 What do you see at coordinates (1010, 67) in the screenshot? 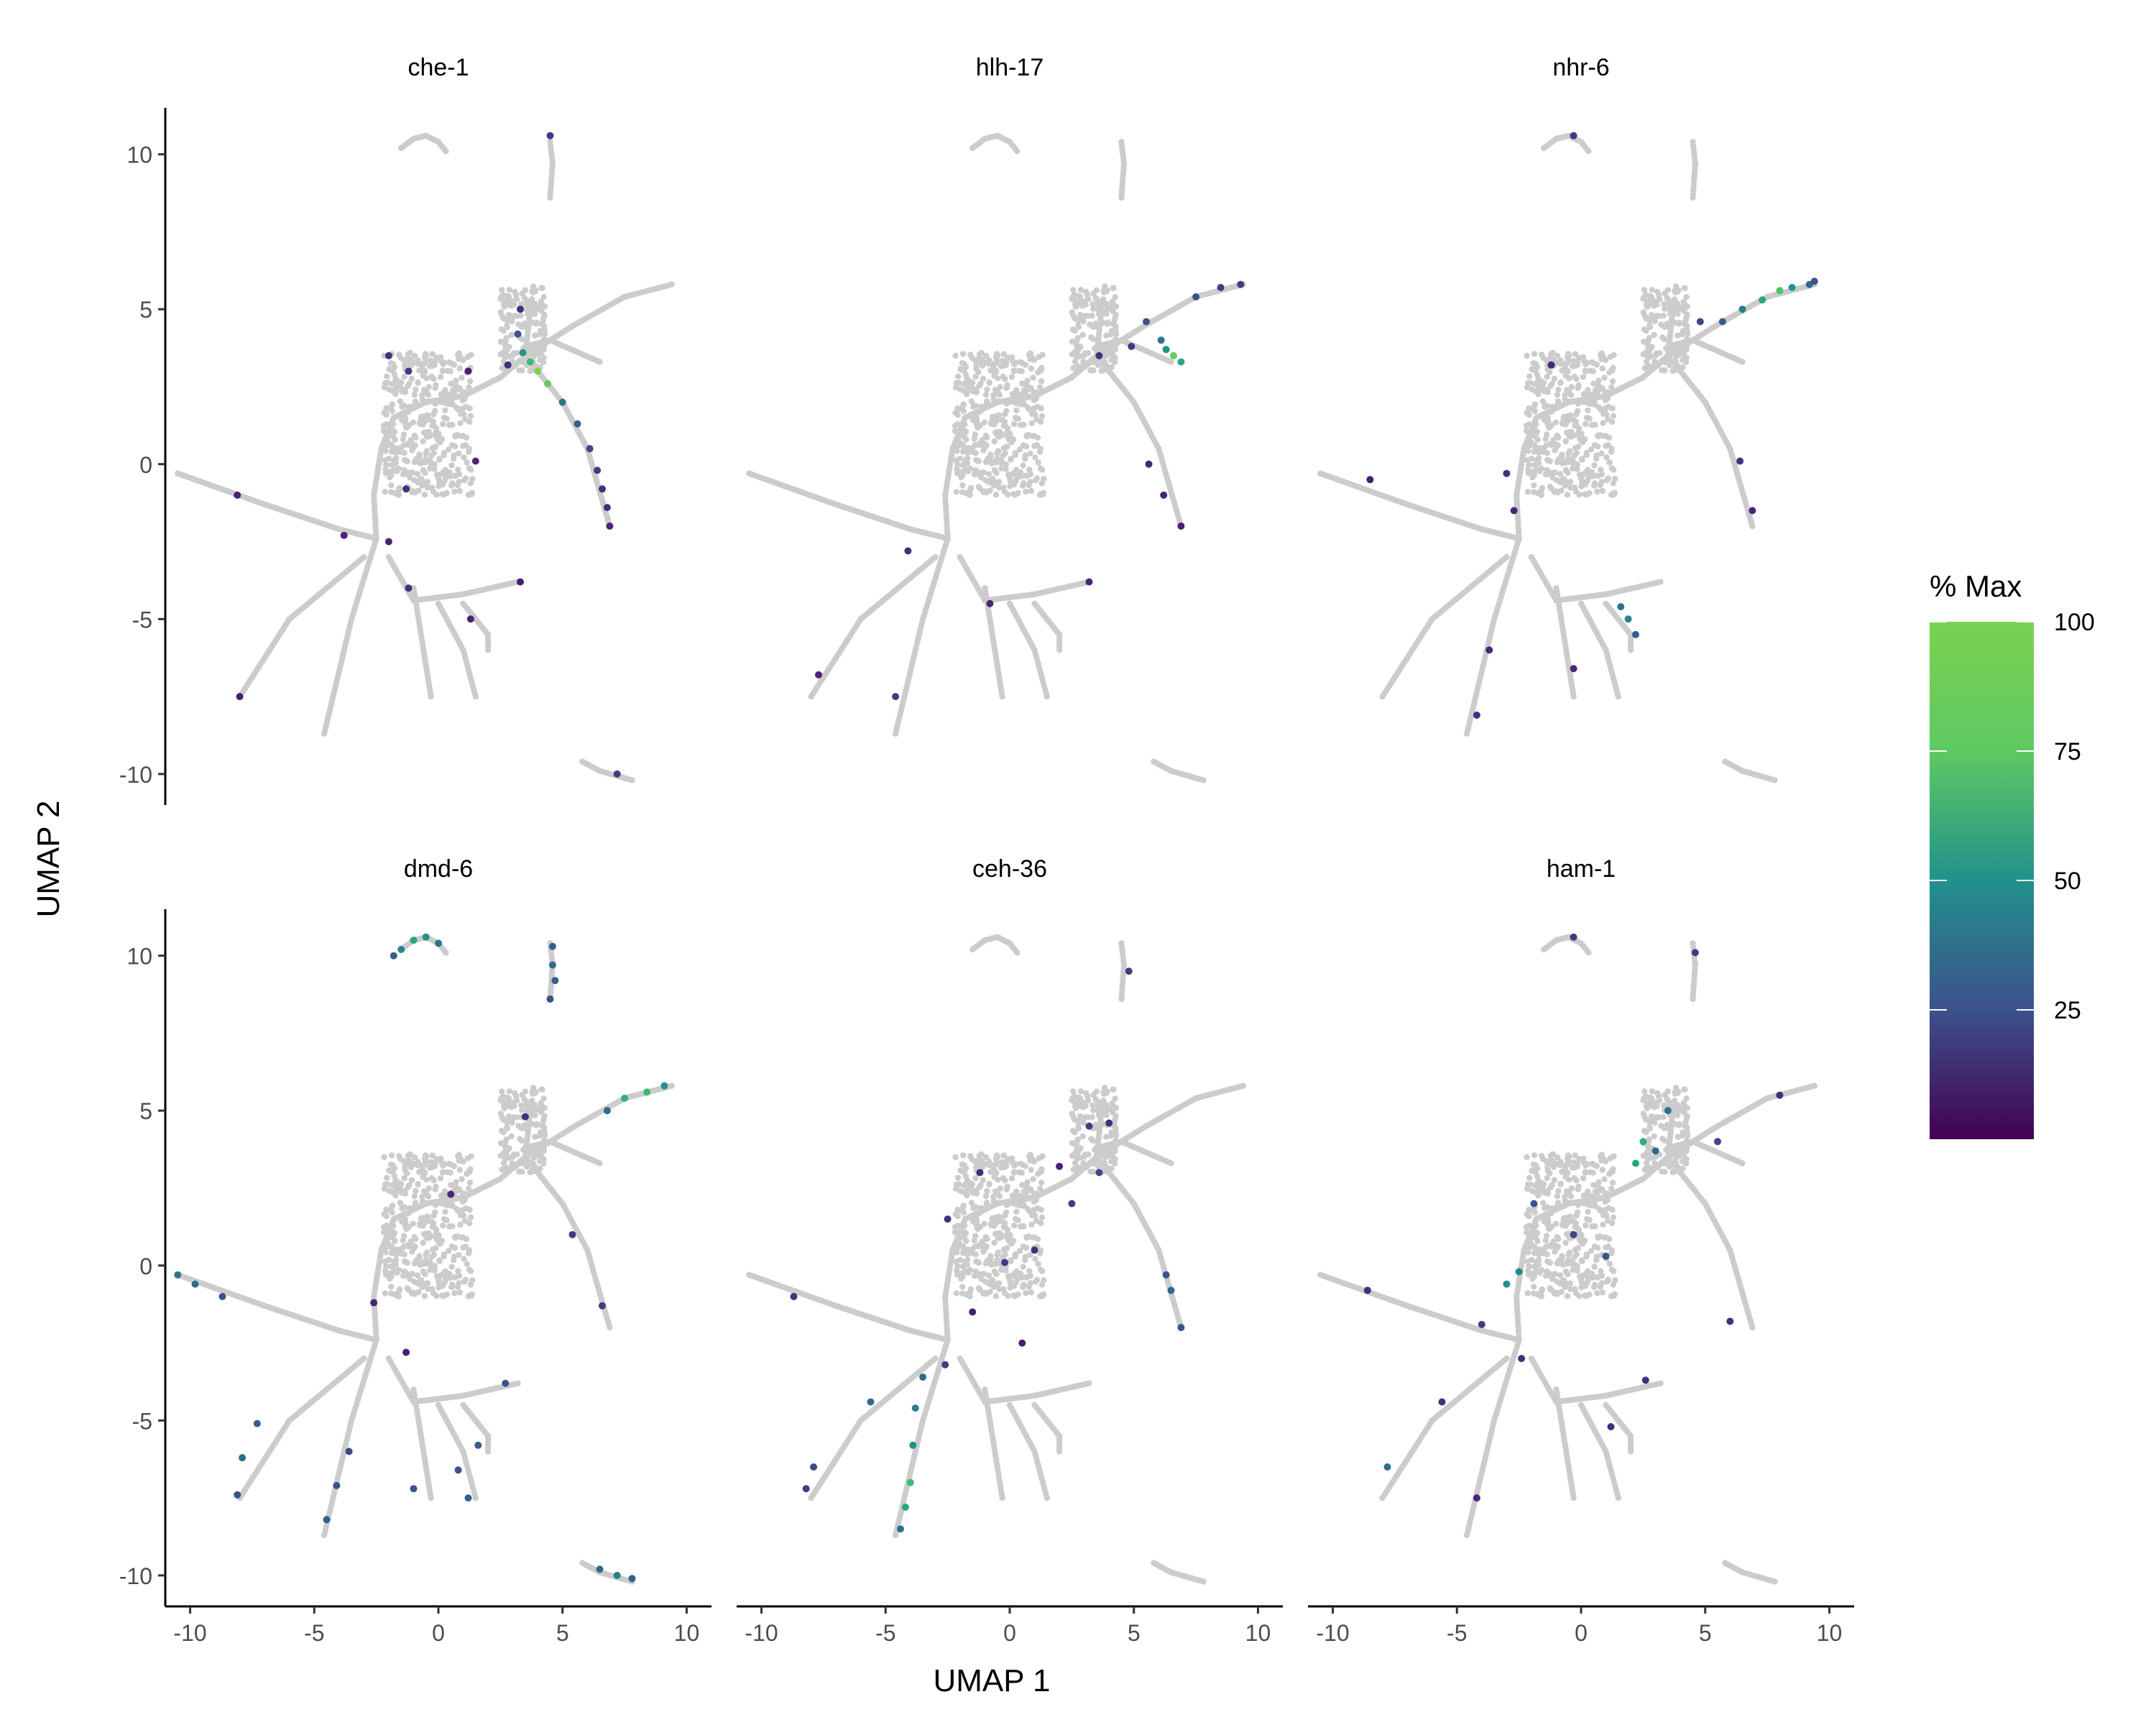
I see `panel-title: hlh-17` at bounding box center [1010, 67].